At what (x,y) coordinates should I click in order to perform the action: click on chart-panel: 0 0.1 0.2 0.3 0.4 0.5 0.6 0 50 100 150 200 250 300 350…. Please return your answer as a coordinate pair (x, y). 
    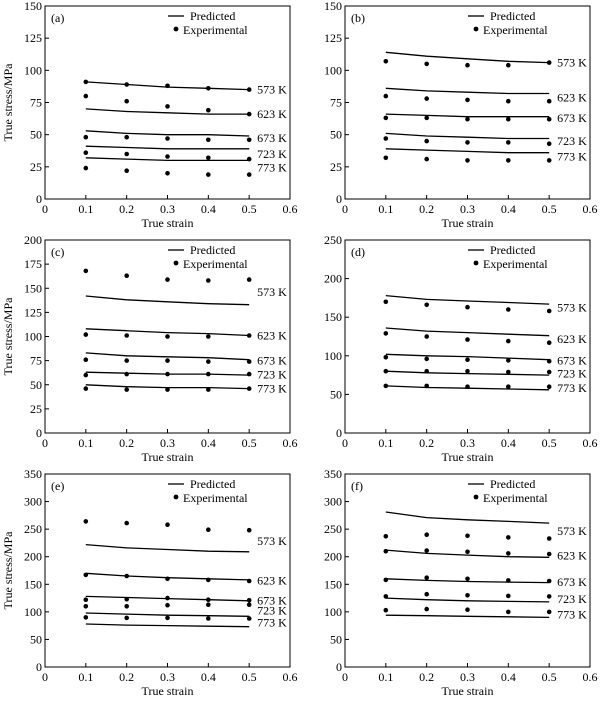
    Looking at the image, I should click on (461, 582).